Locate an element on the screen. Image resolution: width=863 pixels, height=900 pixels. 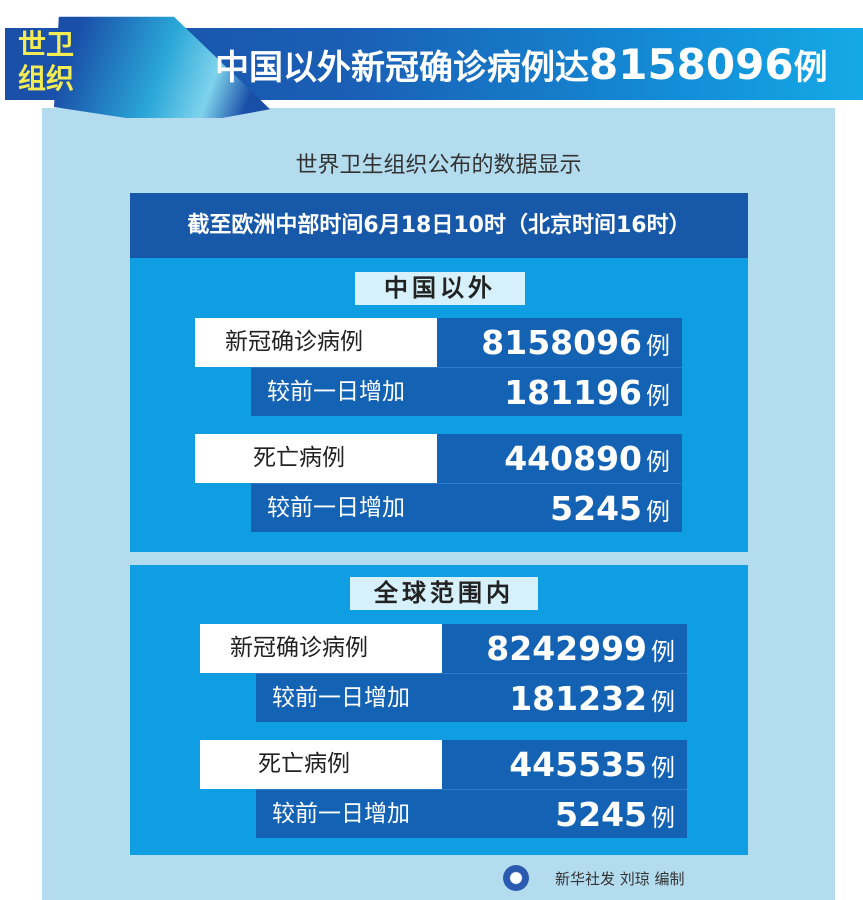
number: 8158096 is located at coordinates (561, 342).